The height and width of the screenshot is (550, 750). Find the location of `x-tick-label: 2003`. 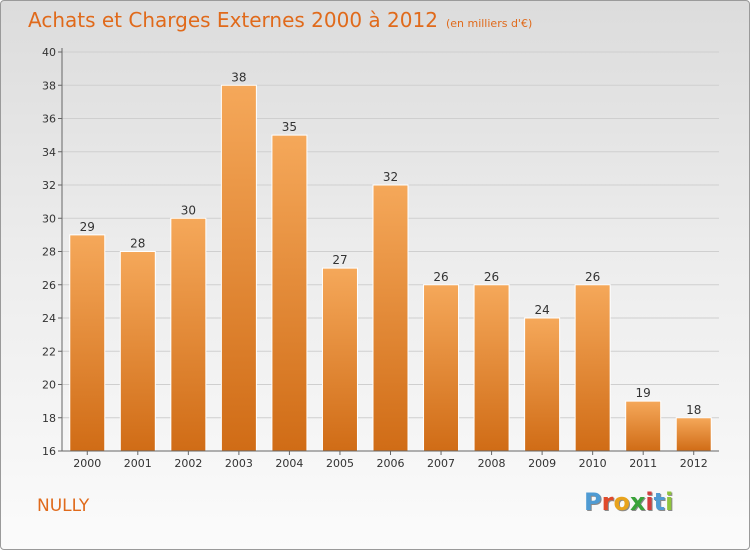

x-tick-label: 2003 is located at coordinates (239, 463).